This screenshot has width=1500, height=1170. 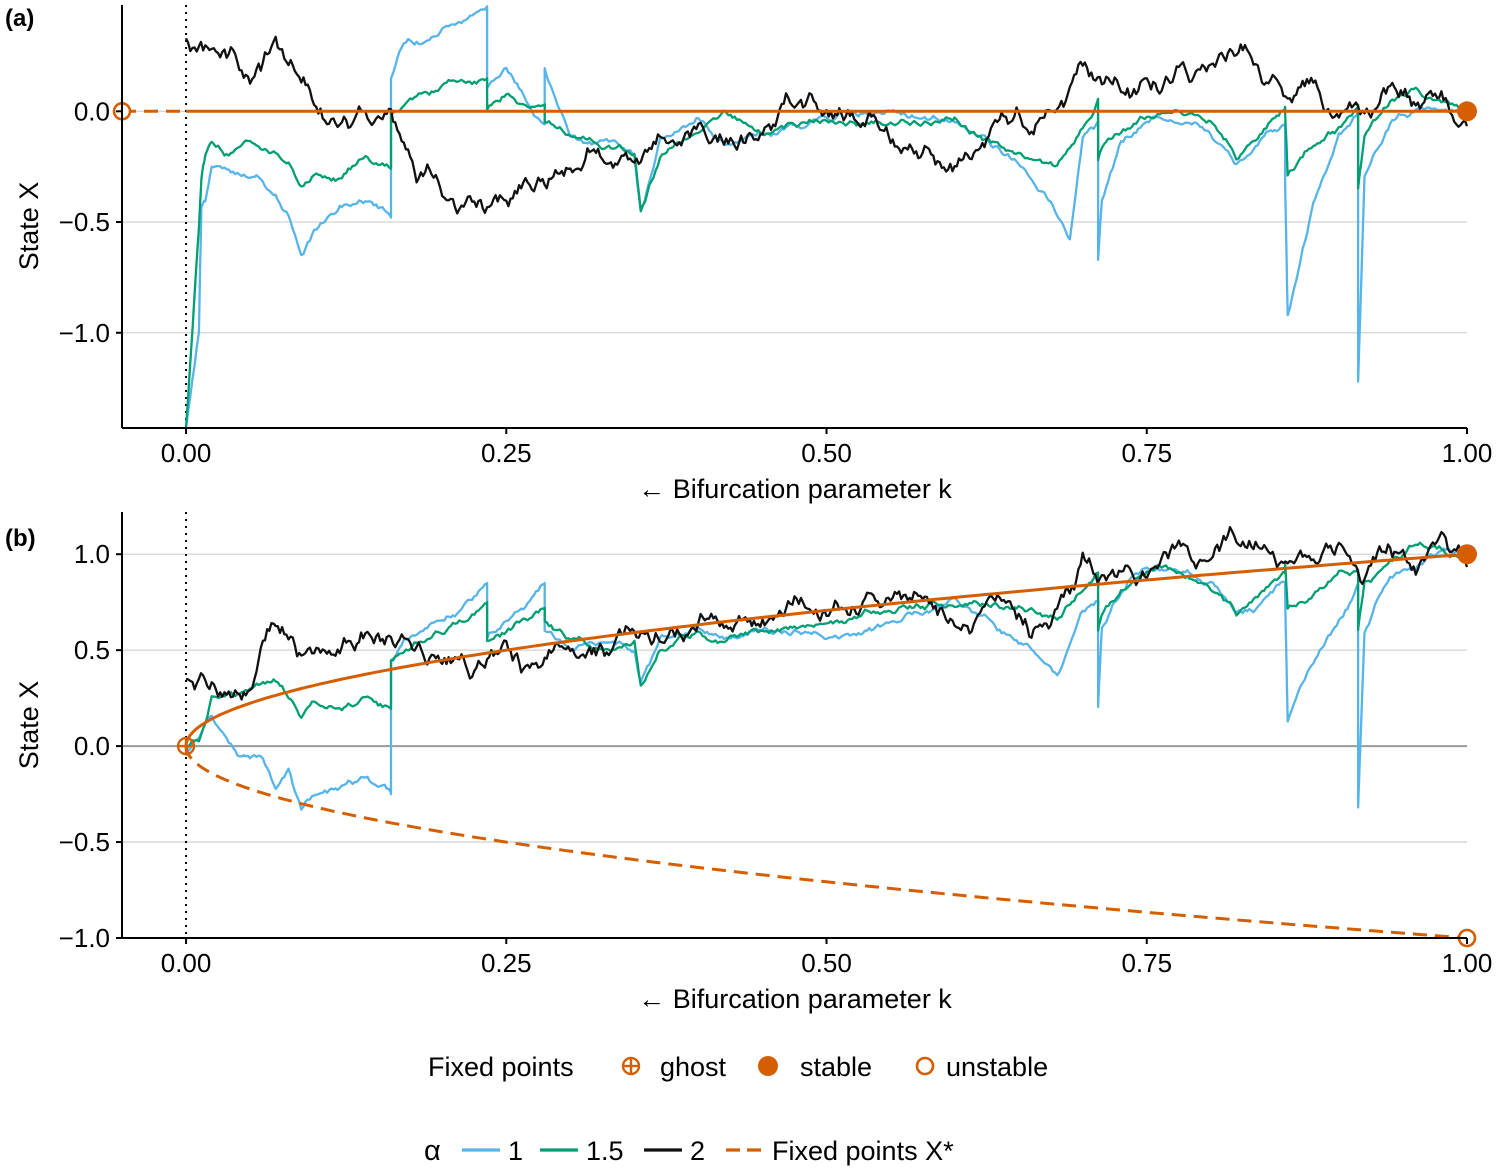 I want to click on legend-fixed-points-line-label: Fixed points X*, so click(x=863, y=1151).